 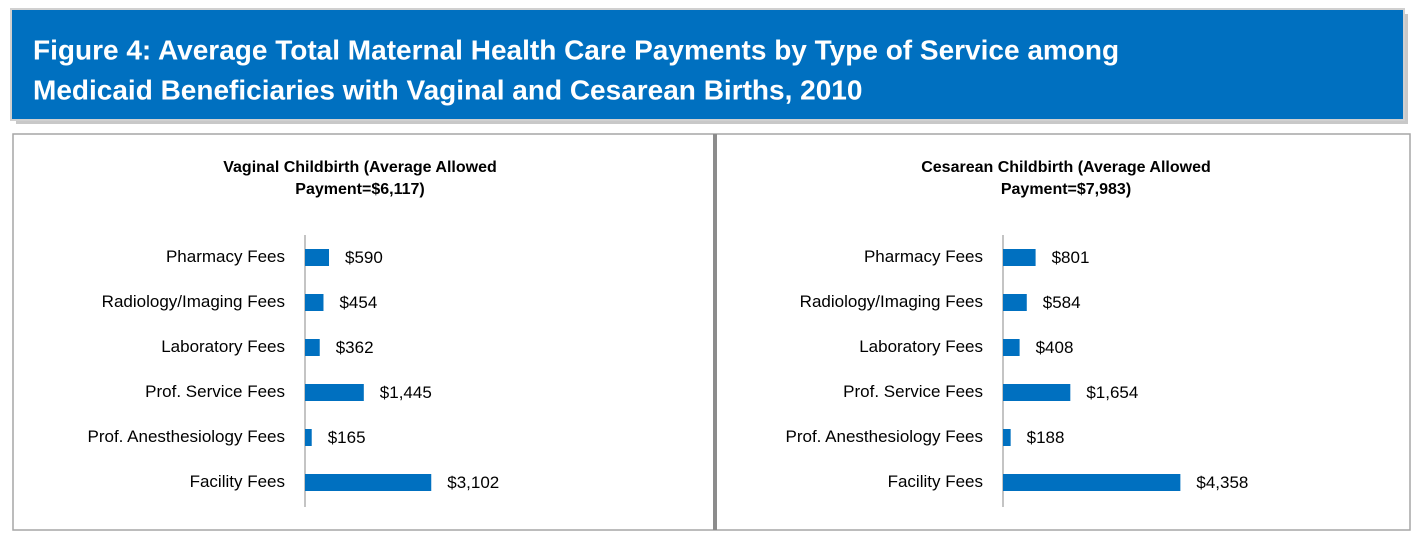 I want to click on panel-divider, so click(x=715, y=332).